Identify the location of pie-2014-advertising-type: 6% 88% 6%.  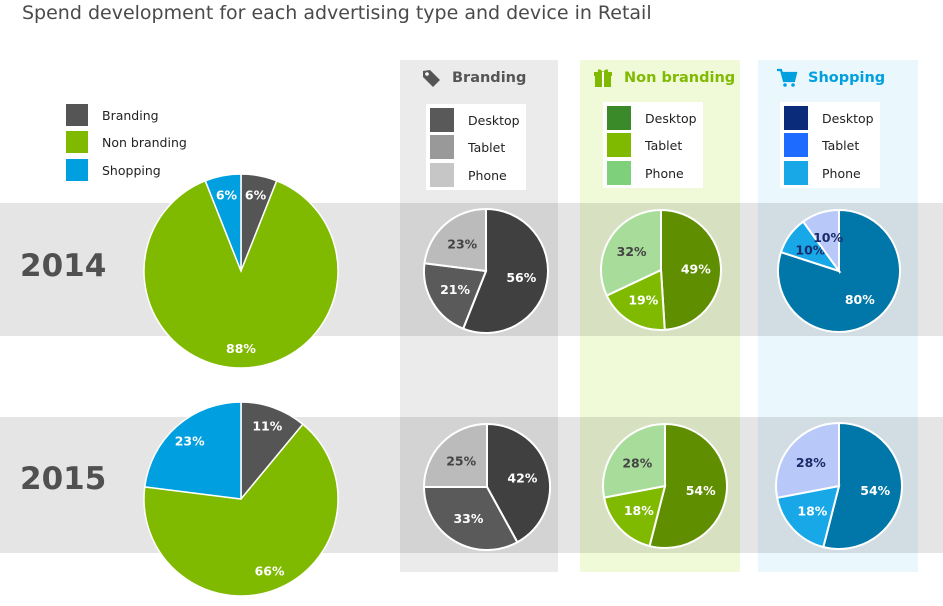
(241, 271).